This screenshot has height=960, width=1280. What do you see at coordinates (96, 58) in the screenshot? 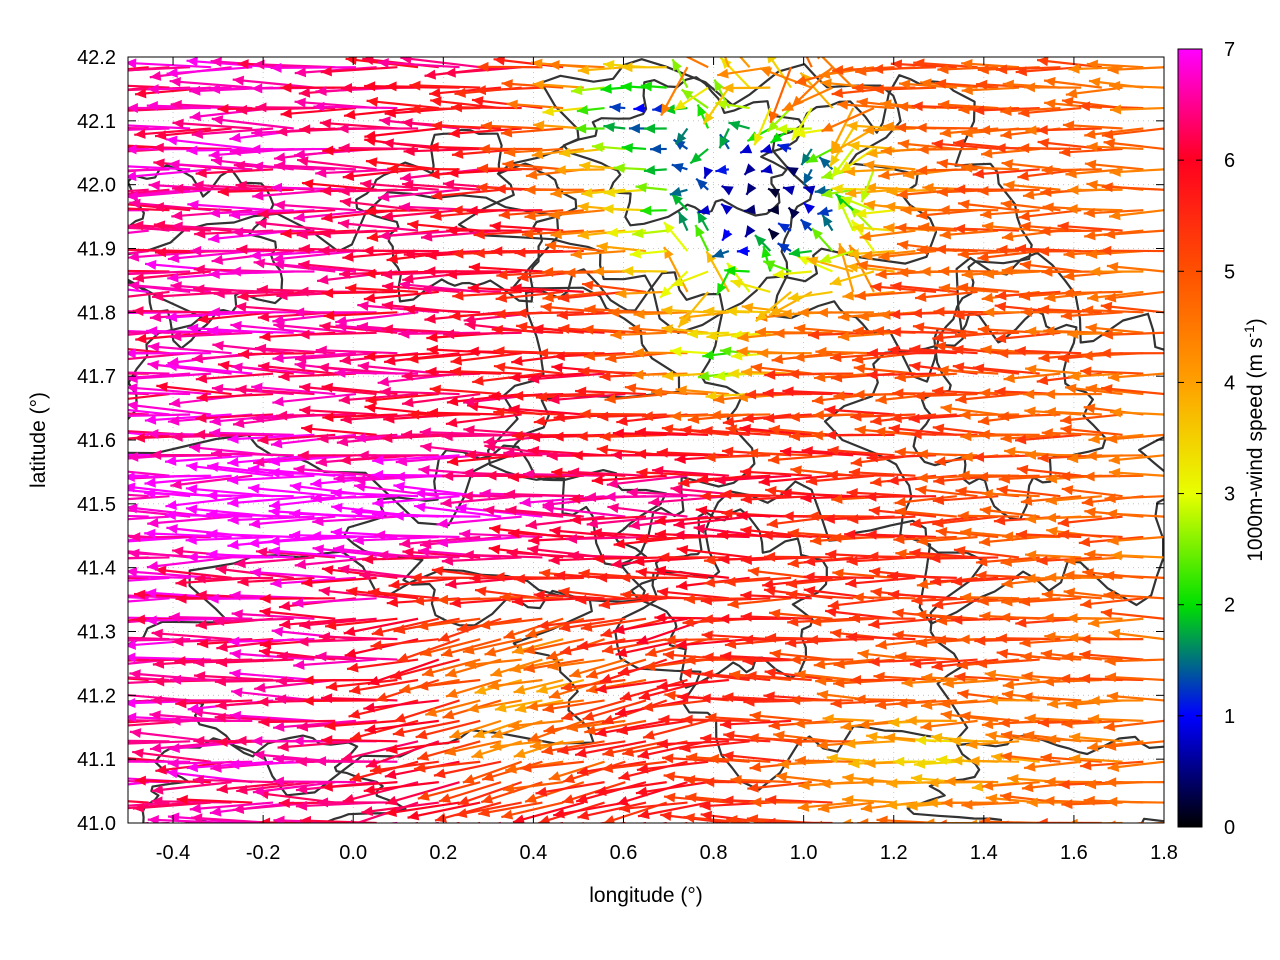
I see `y-tick-label: 42.2` at bounding box center [96, 58].